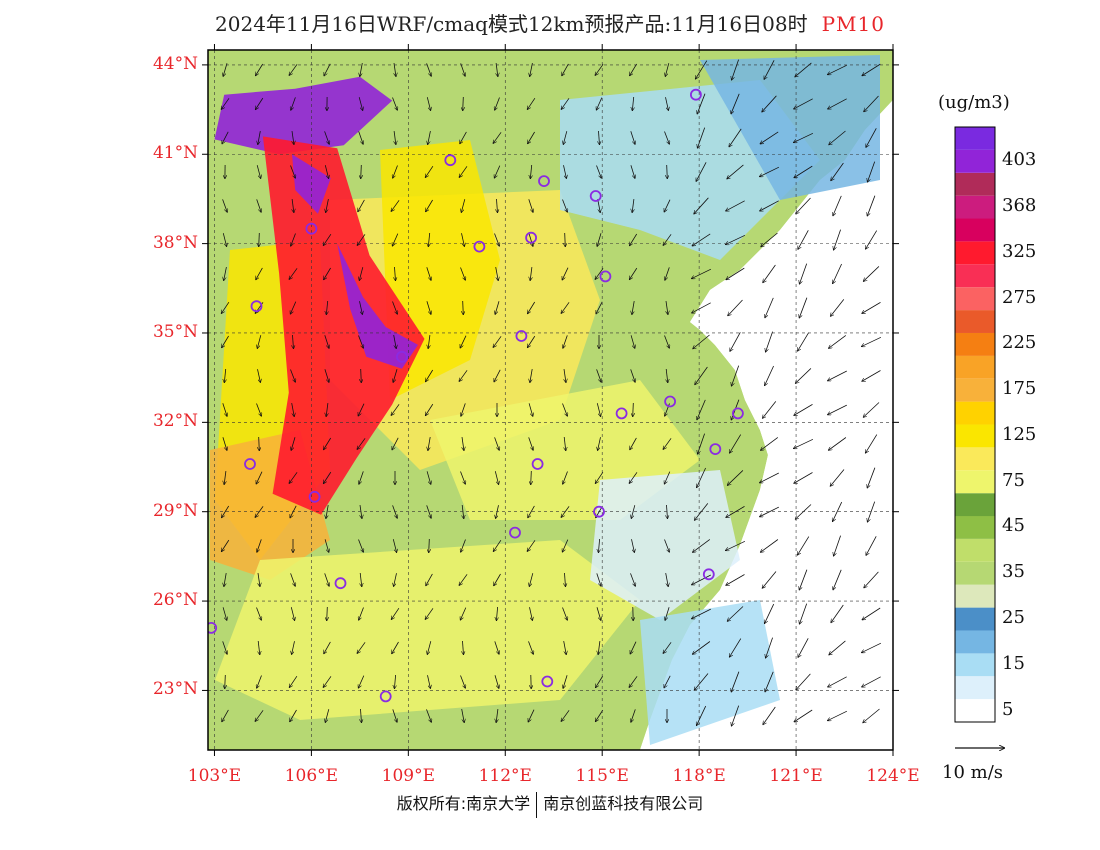  I want to click on lat-tick-label: 35°N, so click(175, 331).